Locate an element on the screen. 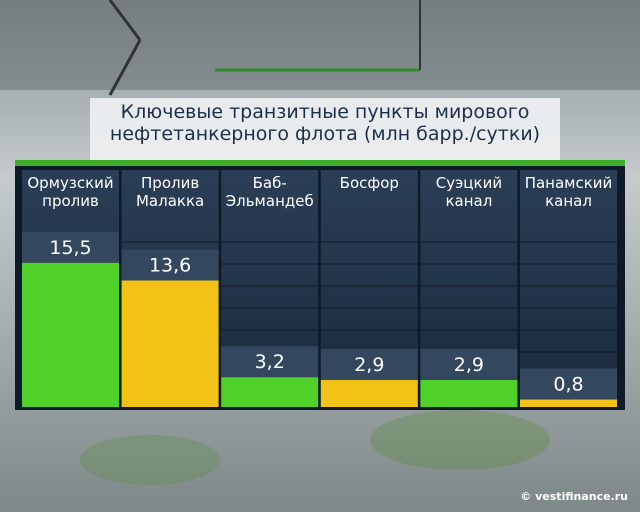  value-label: 13,6 is located at coordinates (170, 266).